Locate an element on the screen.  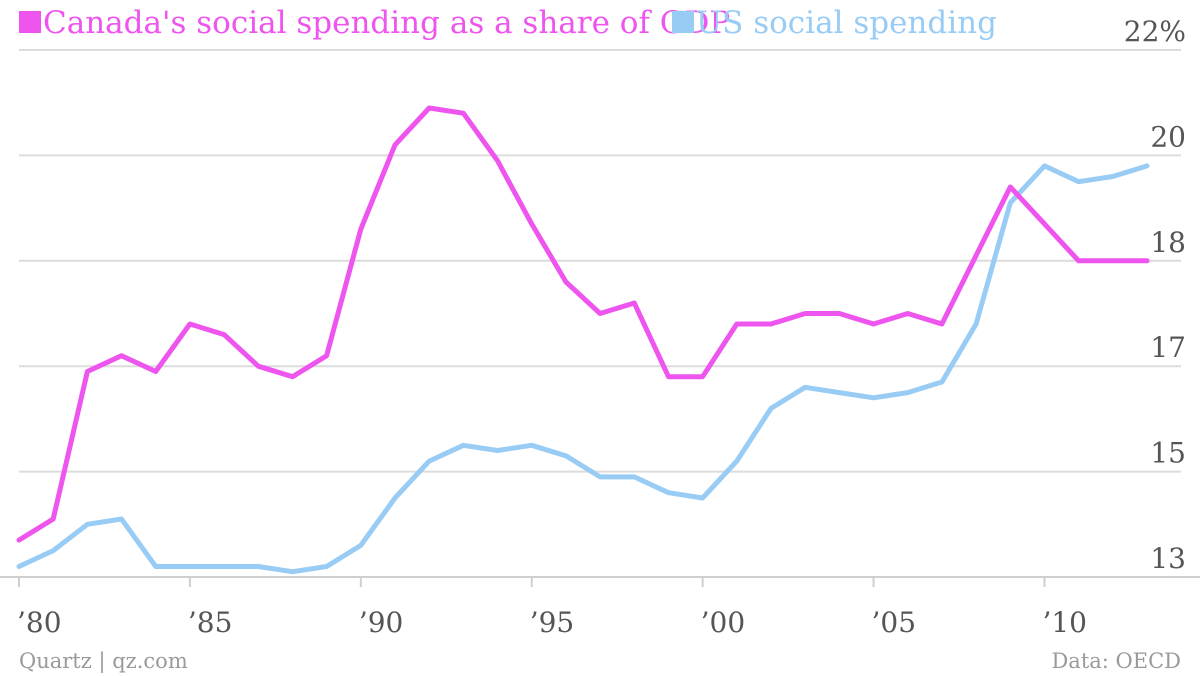
y-tick-label: 20 is located at coordinates (1168, 136).